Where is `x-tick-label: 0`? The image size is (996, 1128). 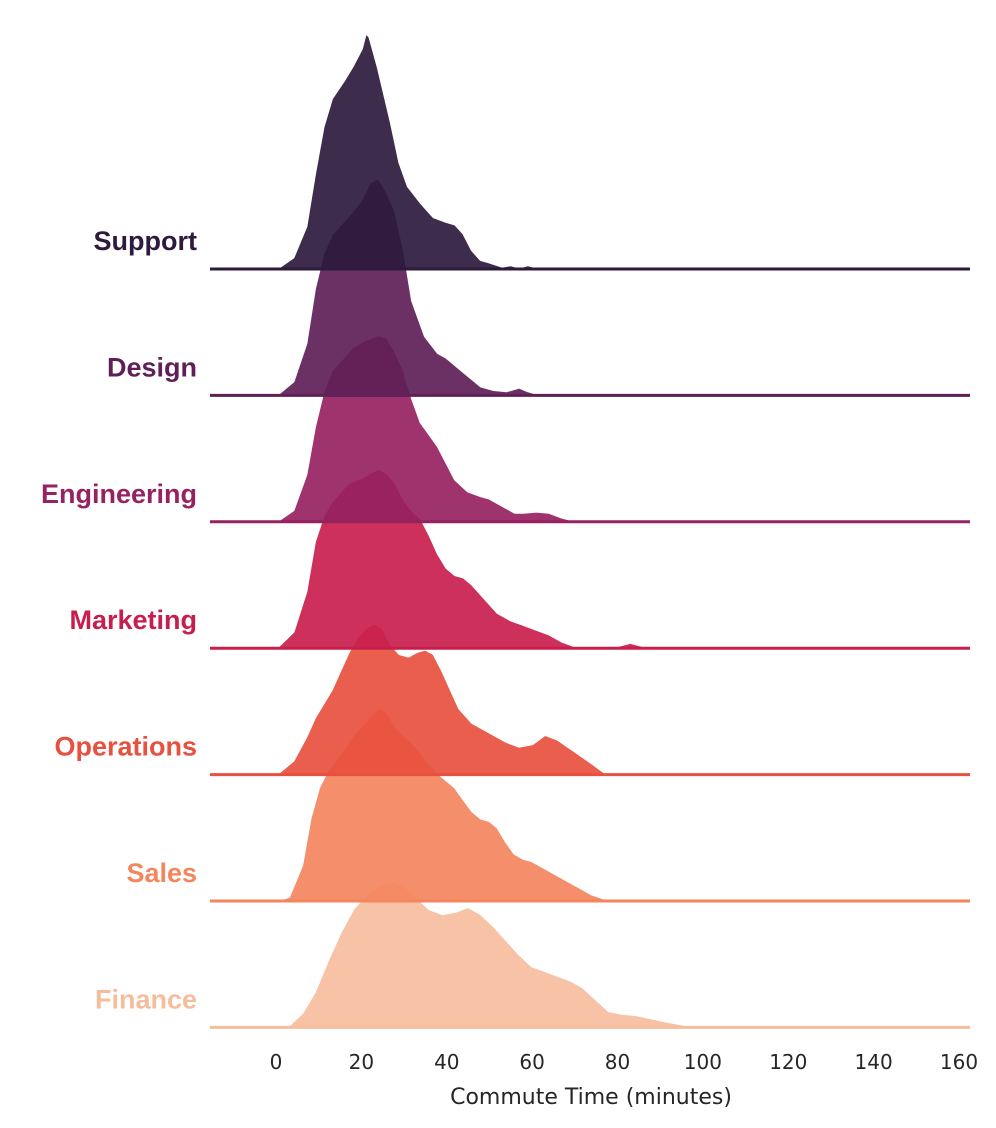 x-tick-label: 0 is located at coordinates (276, 1062).